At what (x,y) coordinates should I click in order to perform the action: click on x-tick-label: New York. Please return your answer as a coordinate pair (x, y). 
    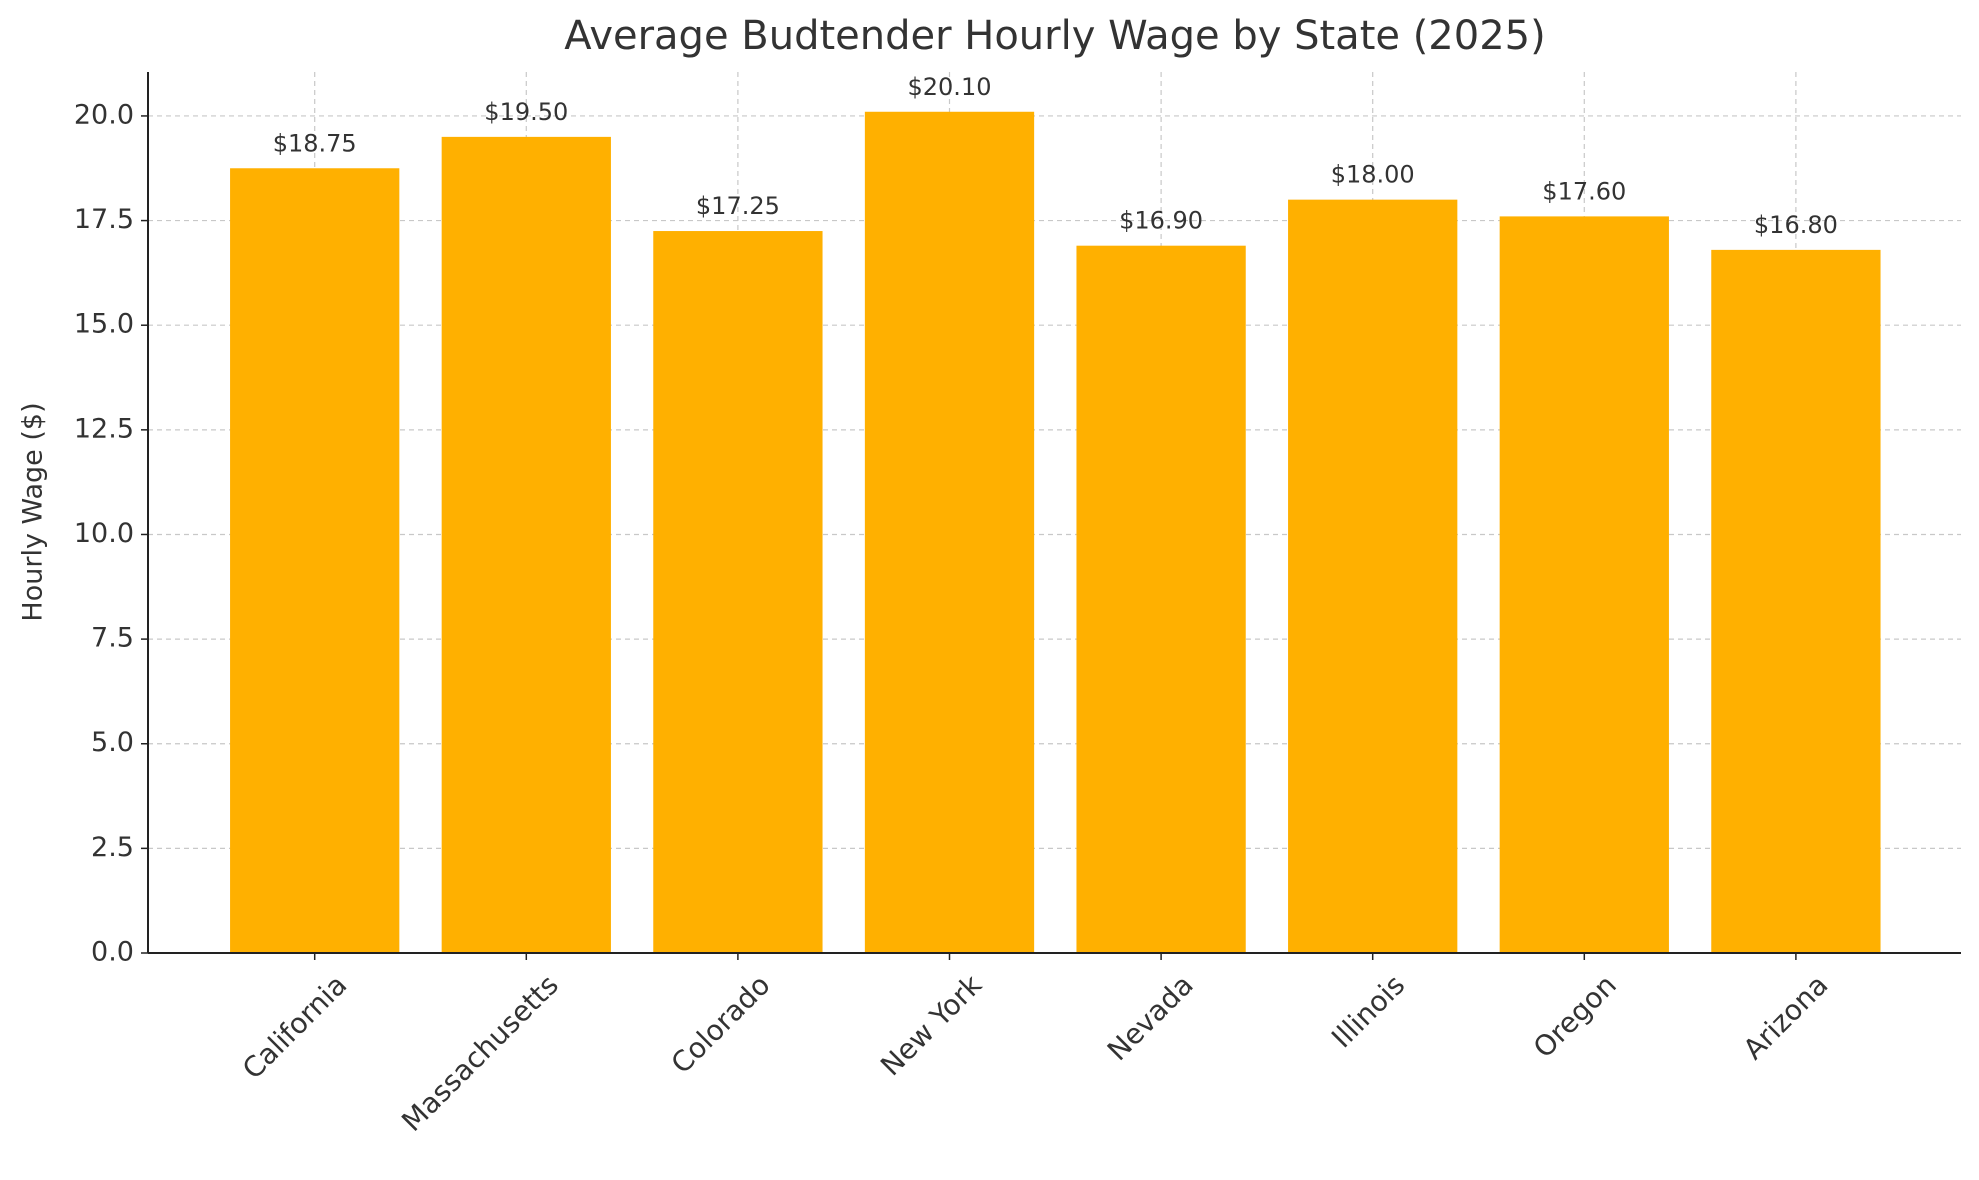
    Looking at the image, I should click on (931, 1025).